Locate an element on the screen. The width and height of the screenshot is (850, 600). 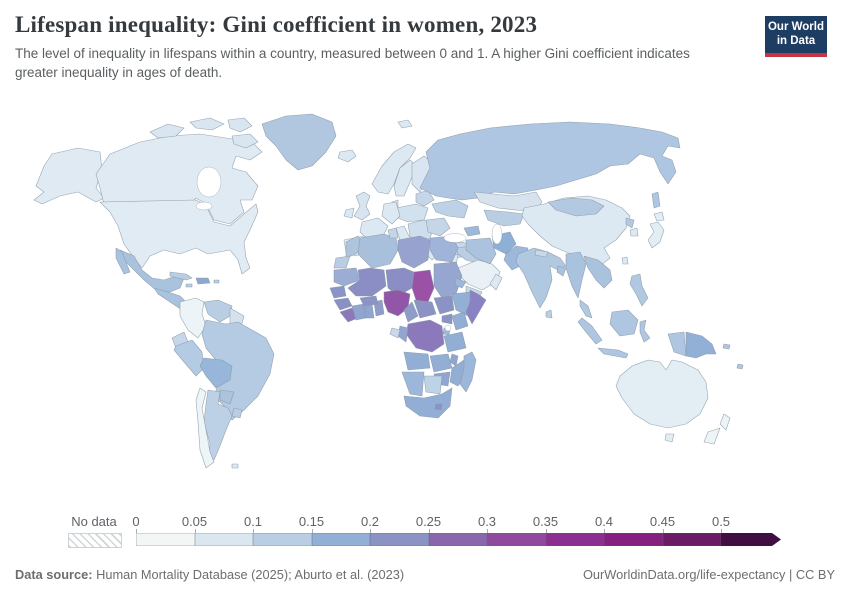
country-southafrica is located at coordinates (428, 403).